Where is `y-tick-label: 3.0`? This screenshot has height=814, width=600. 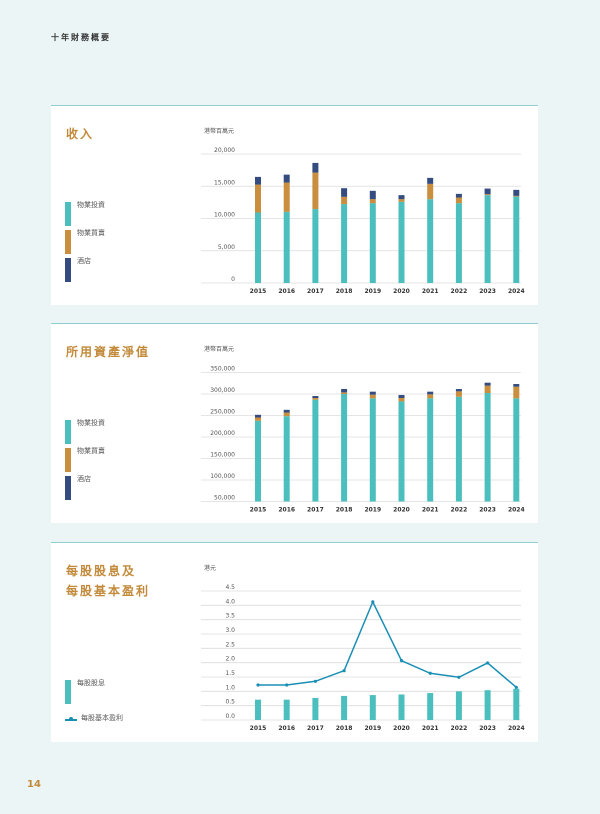
y-tick-label: 3.0 is located at coordinates (230, 630).